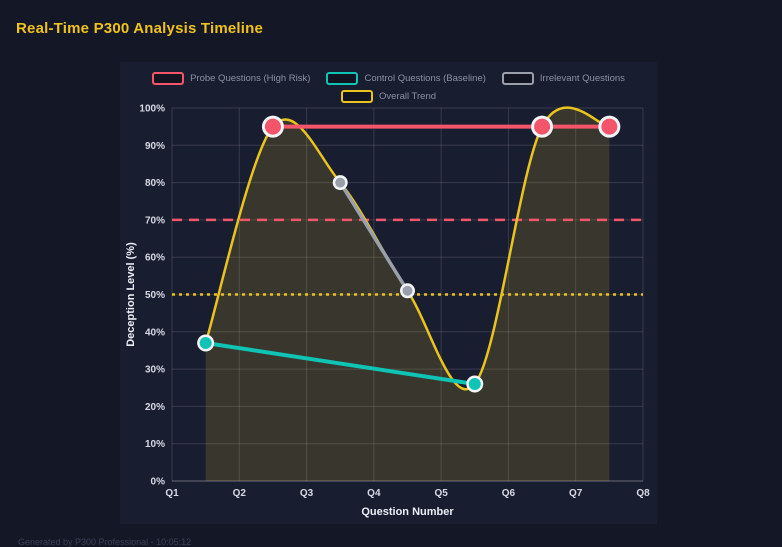 The width and height of the screenshot is (782, 547). Describe the element at coordinates (155, 183) in the screenshot. I see `y-tick-label: 80%` at that location.